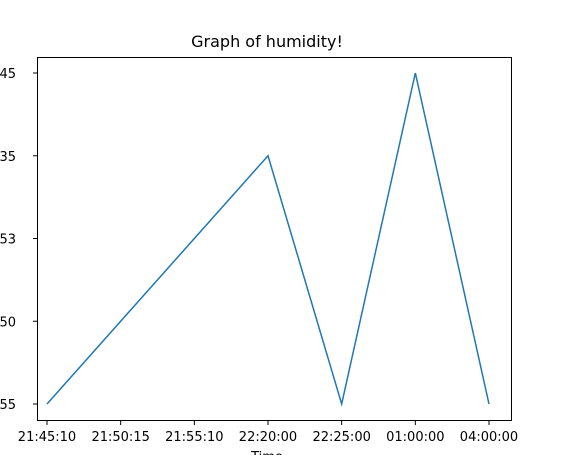 The height and width of the screenshot is (455, 571). What do you see at coordinates (120, 437) in the screenshot?
I see `x-tick-label: 21:50:15` at bounding box center [120, 437].